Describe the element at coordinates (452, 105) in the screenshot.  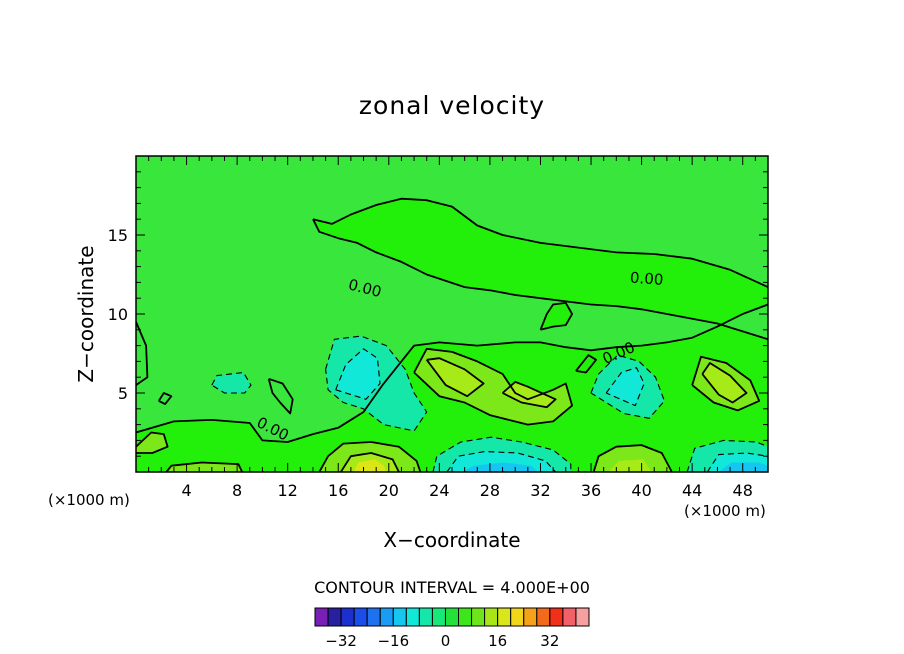
I see `chart-title: zonal velocity` at that location.